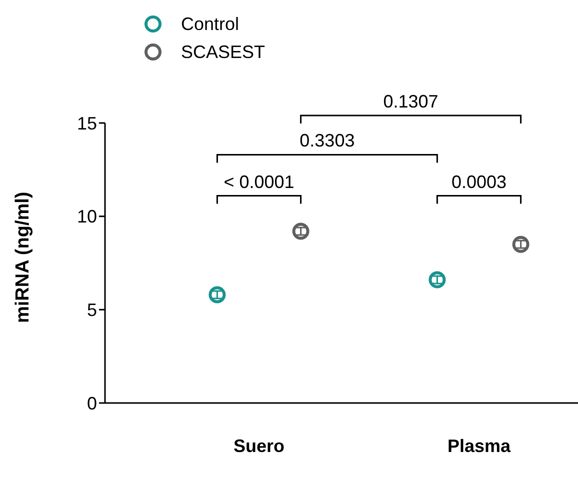  What do you see at coordinates (91, 310) in the screenshot?
I see `y-tick-label: 5` at bounding box center [91, 310].